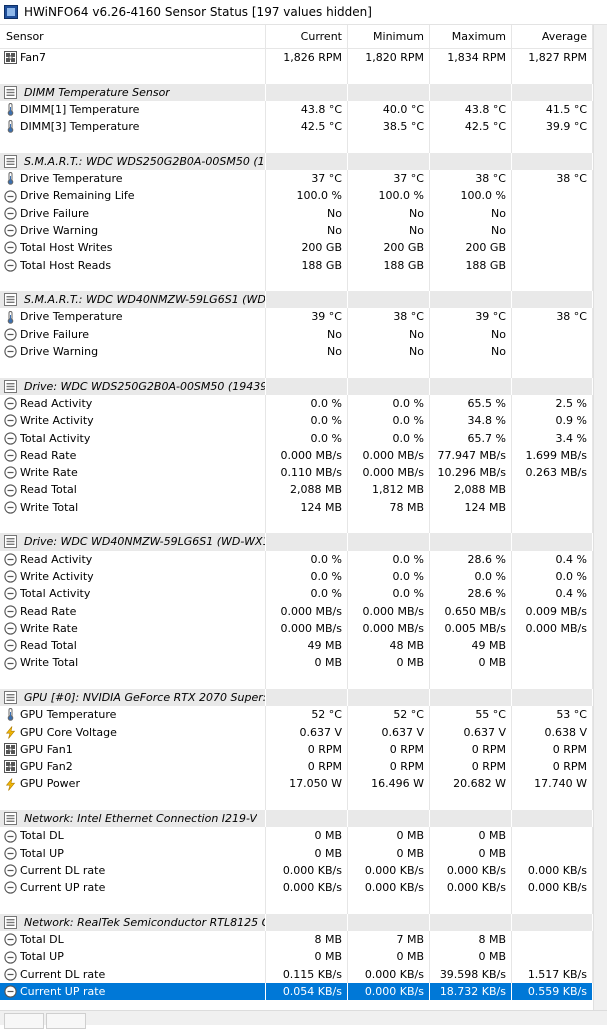 The height and width of the screenshot is (1029, 607). I want to click on sensor-row-read-total: Read Total 2,088 MB 1,812 MB 2,088 MB, so click(296, 490).